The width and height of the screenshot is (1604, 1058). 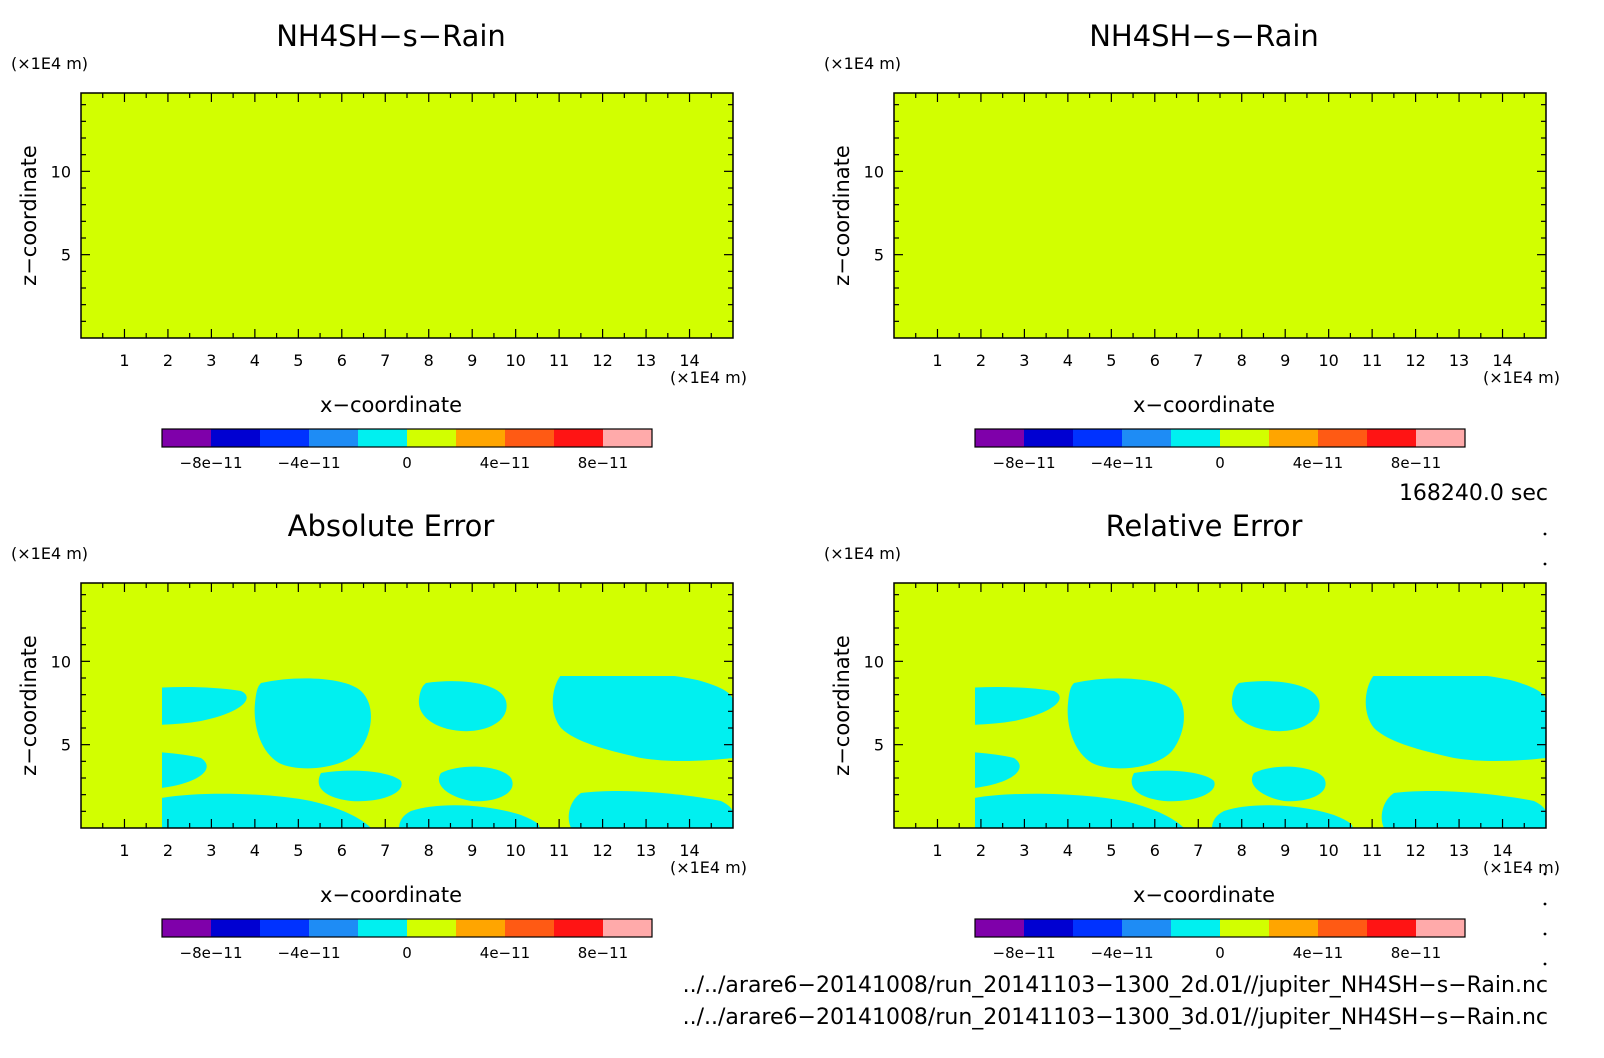 What do you see at coordinates (49, 63) in the screenshot?
I see `y-unit-label: (×1E4 m)` at bounding box center [49, 63].